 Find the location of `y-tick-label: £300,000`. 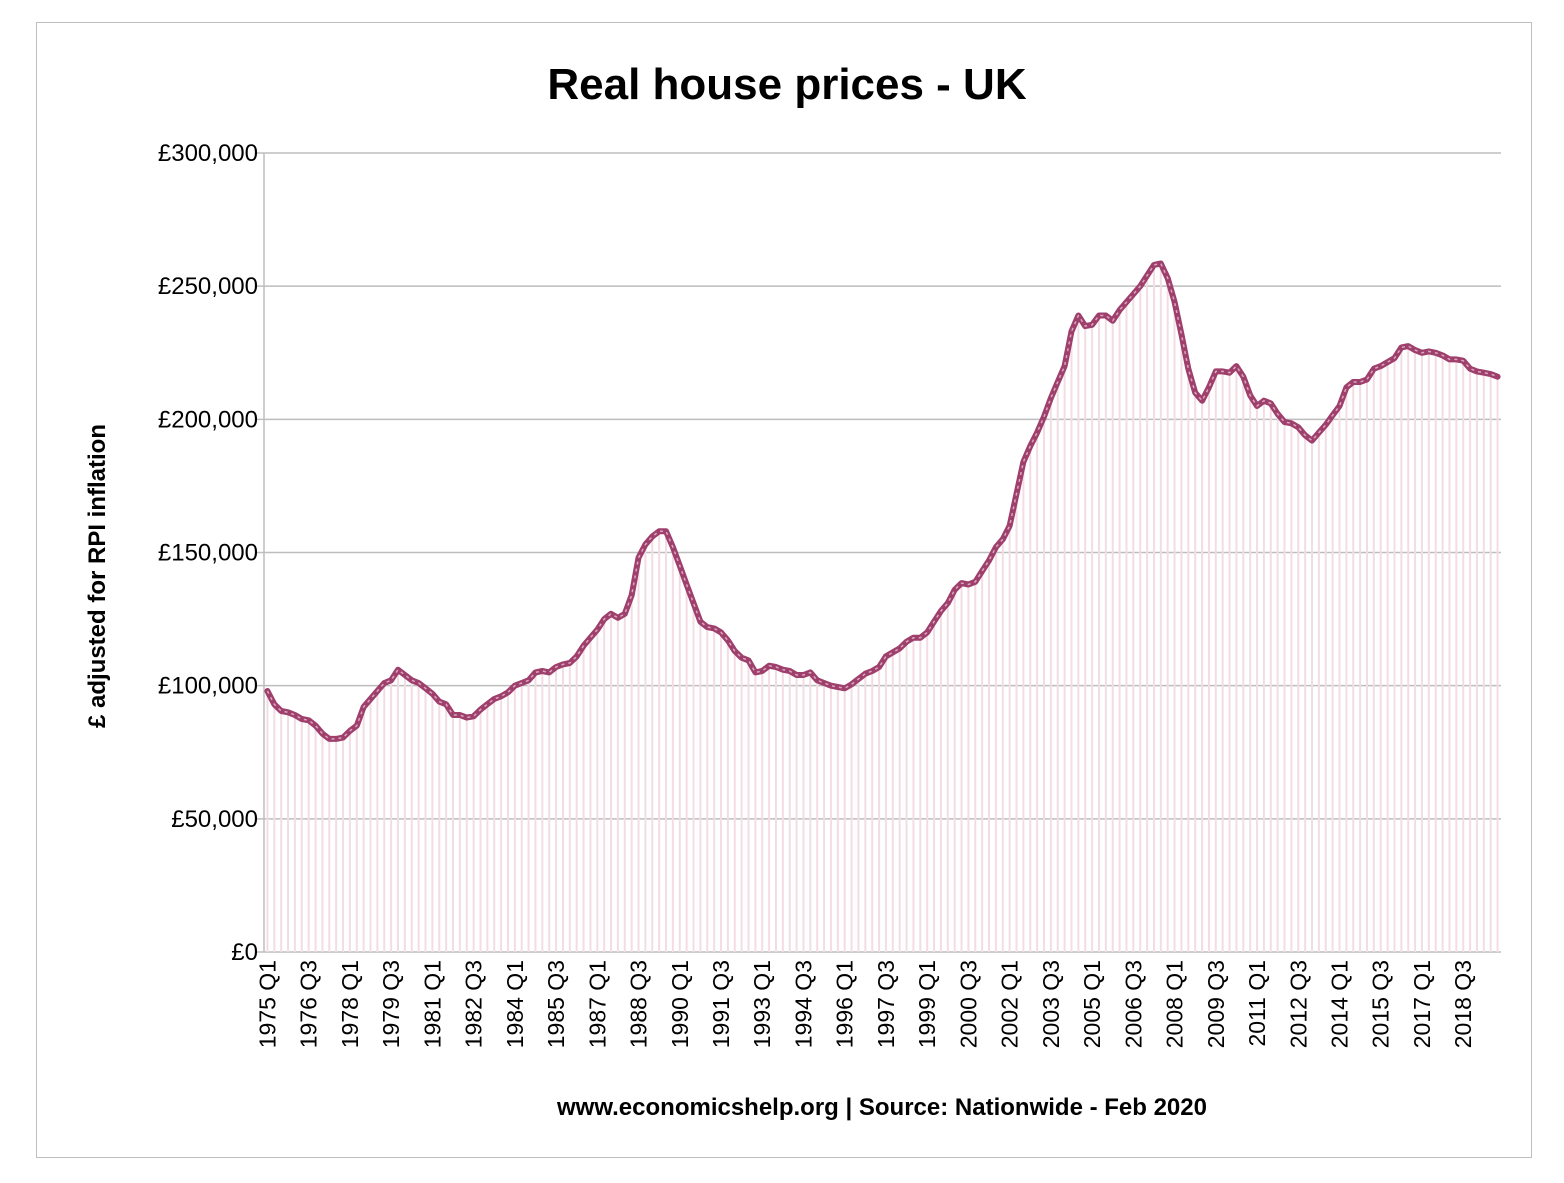

y-tick-label: £300,000 is located at coordinates (208, 153).